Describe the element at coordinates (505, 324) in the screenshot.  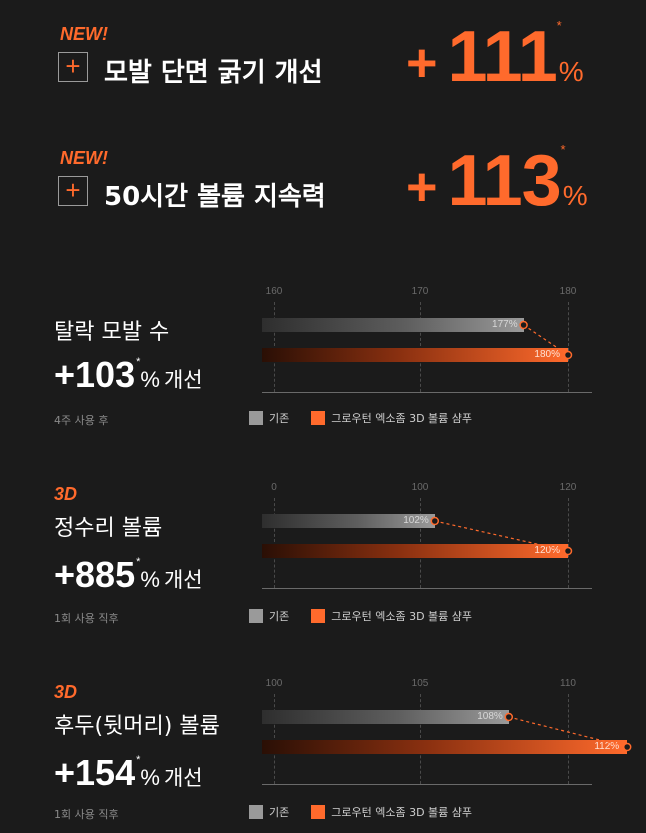
I see `bar-before-label: 177%` at that location.